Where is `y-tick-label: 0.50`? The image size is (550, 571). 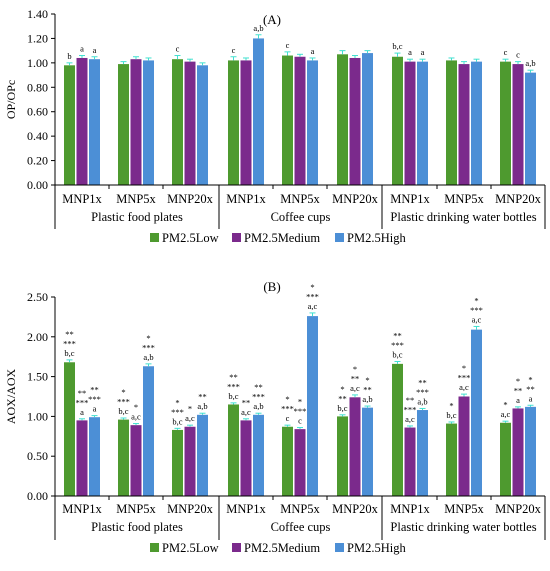
y-tick-label: 0.50 is located at coordinates (37, 456).